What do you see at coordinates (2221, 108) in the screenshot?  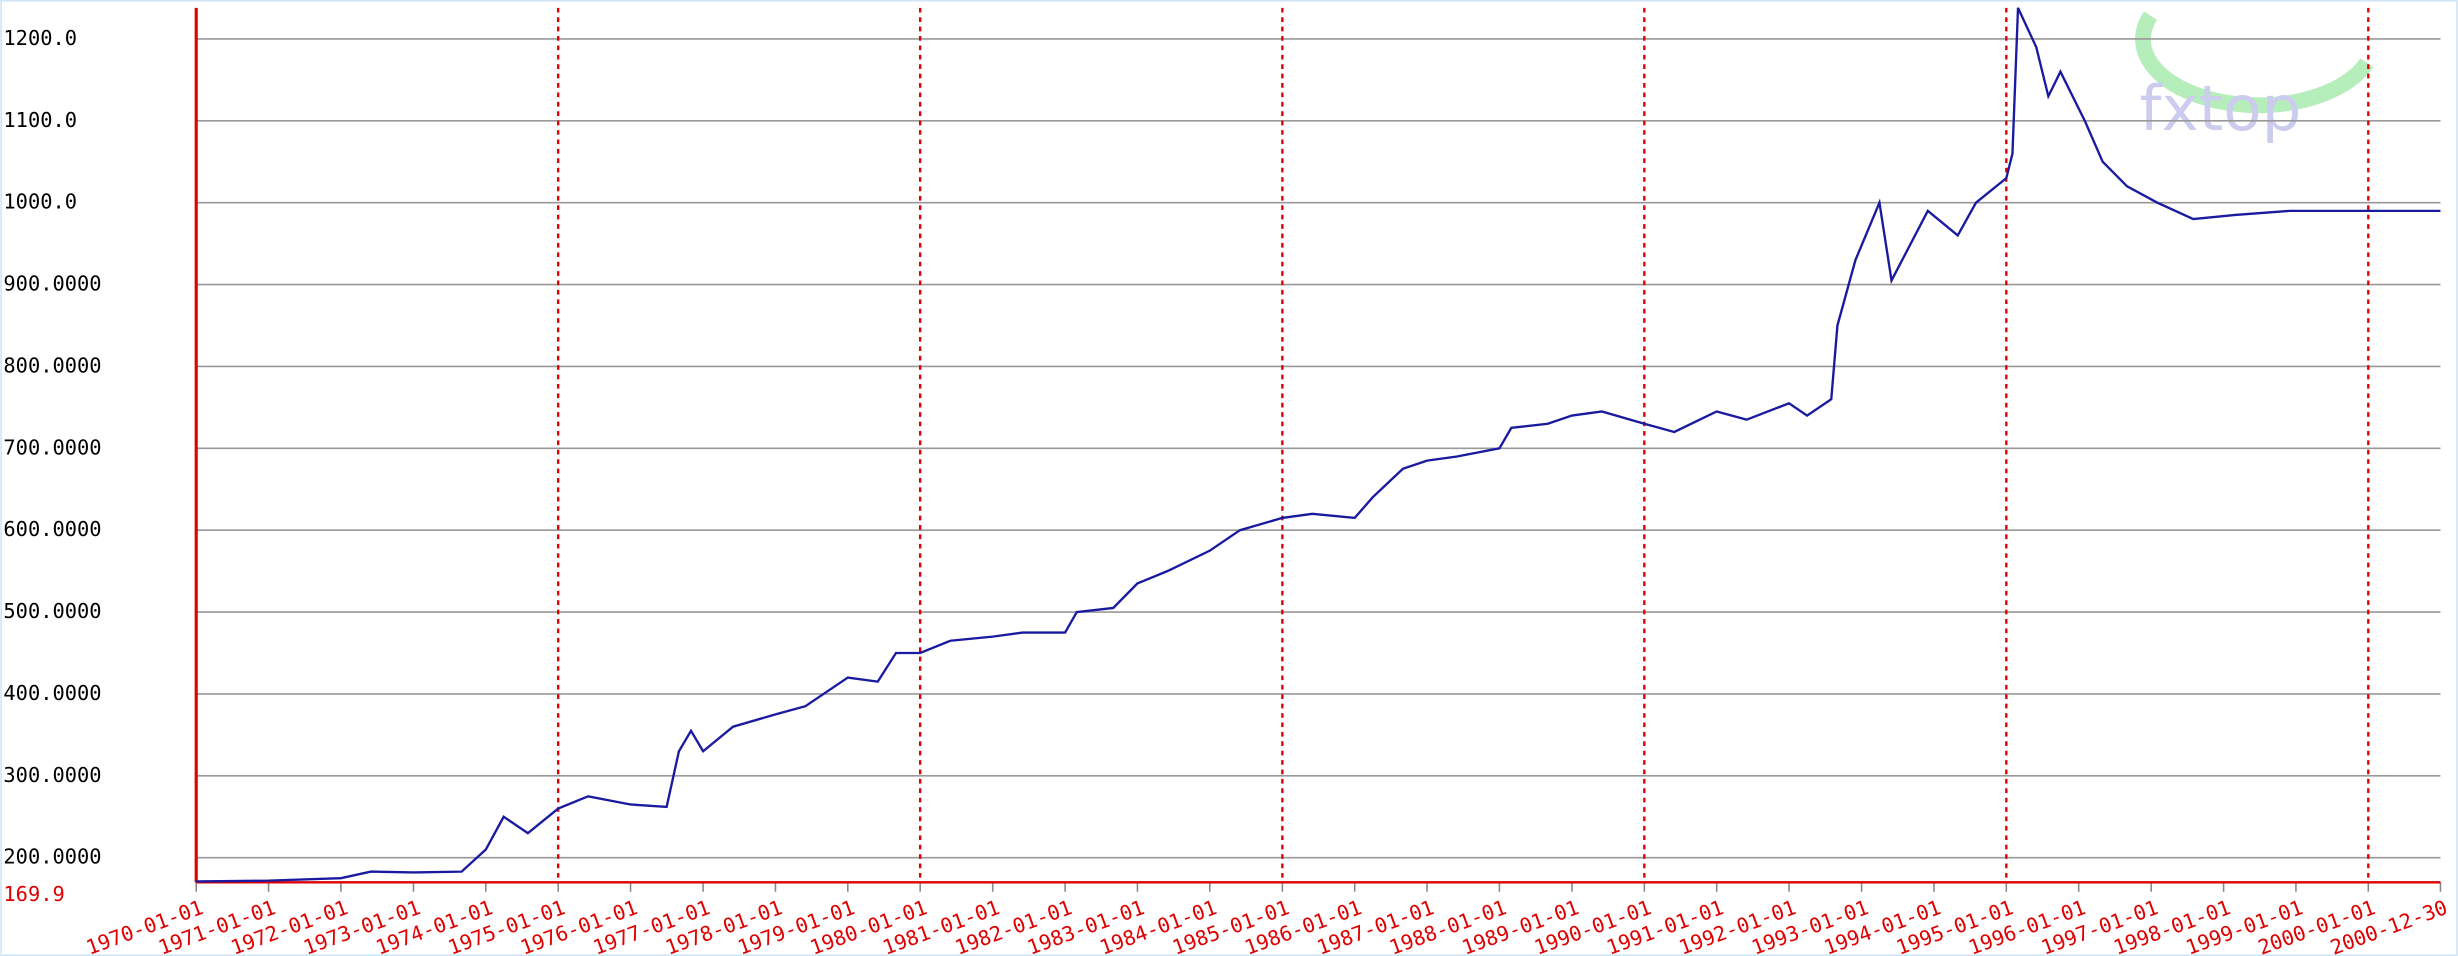 I see `watermark: fxtop` at bounding box center [2221, 108].